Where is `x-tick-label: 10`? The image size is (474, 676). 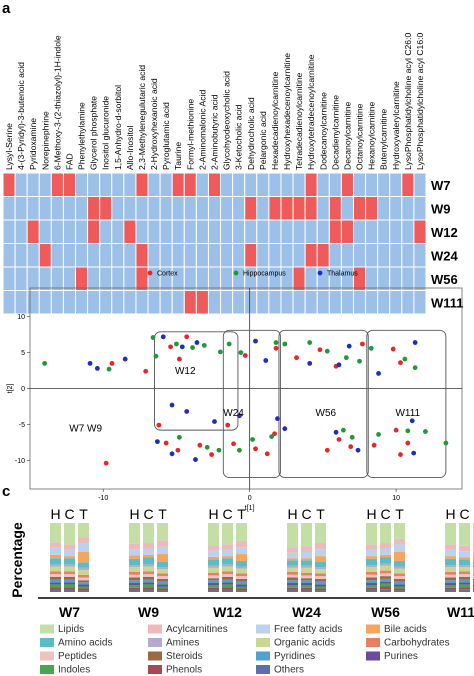
x-tick-label: 10 is located at coordinates (396, 498).